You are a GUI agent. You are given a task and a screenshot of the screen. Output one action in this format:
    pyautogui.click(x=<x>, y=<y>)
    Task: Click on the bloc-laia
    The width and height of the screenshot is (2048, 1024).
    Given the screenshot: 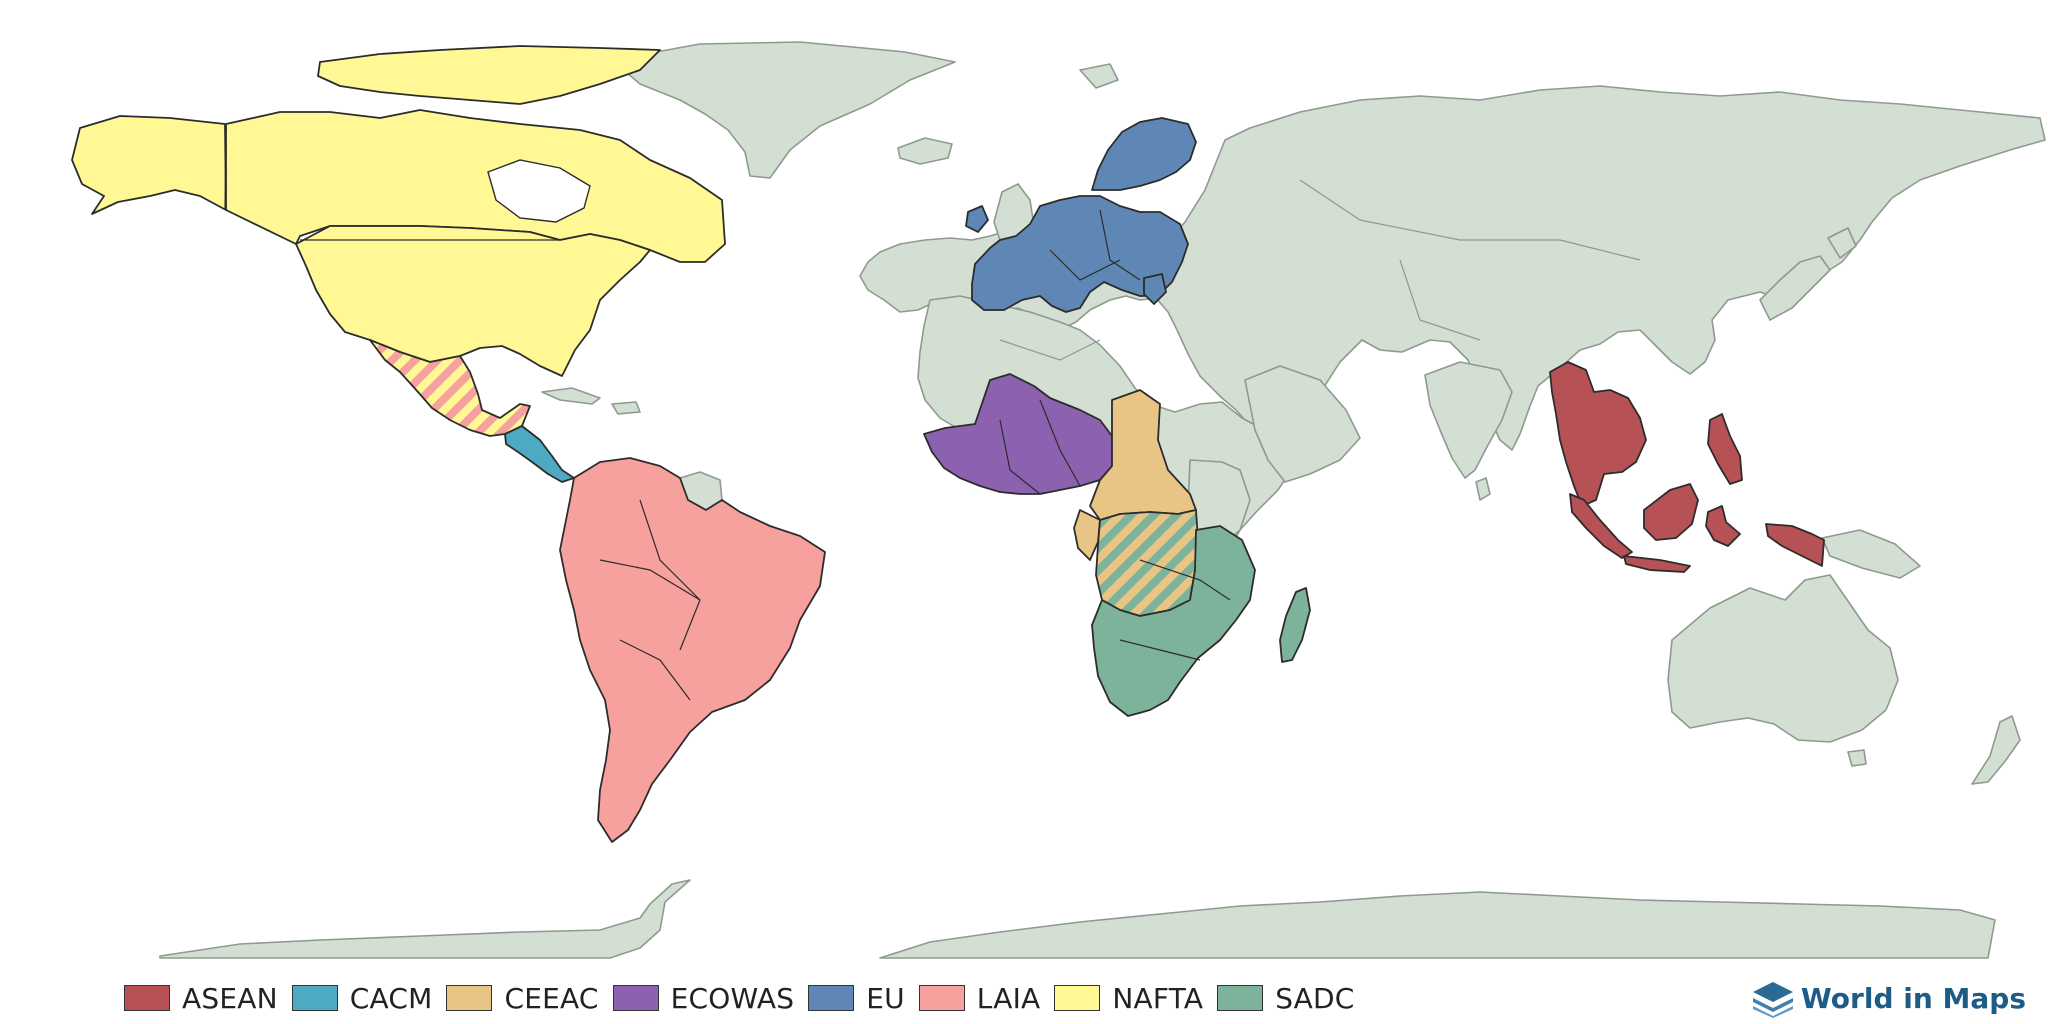 What is the action you would take?
    pyautogui.click(x=692, y=650)
    